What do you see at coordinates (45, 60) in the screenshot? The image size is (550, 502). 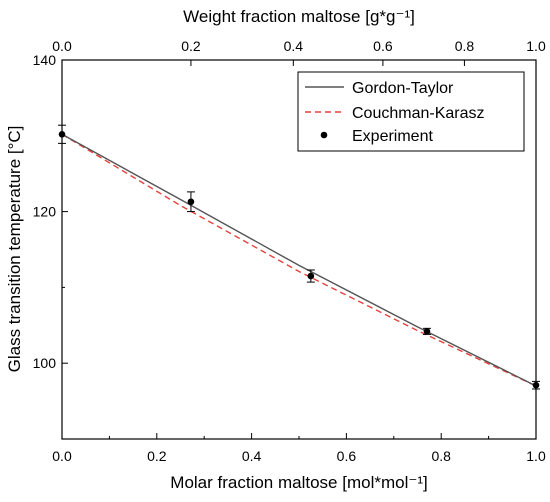 I see `y-tick-label: 140` at bounding box center [45, 60].